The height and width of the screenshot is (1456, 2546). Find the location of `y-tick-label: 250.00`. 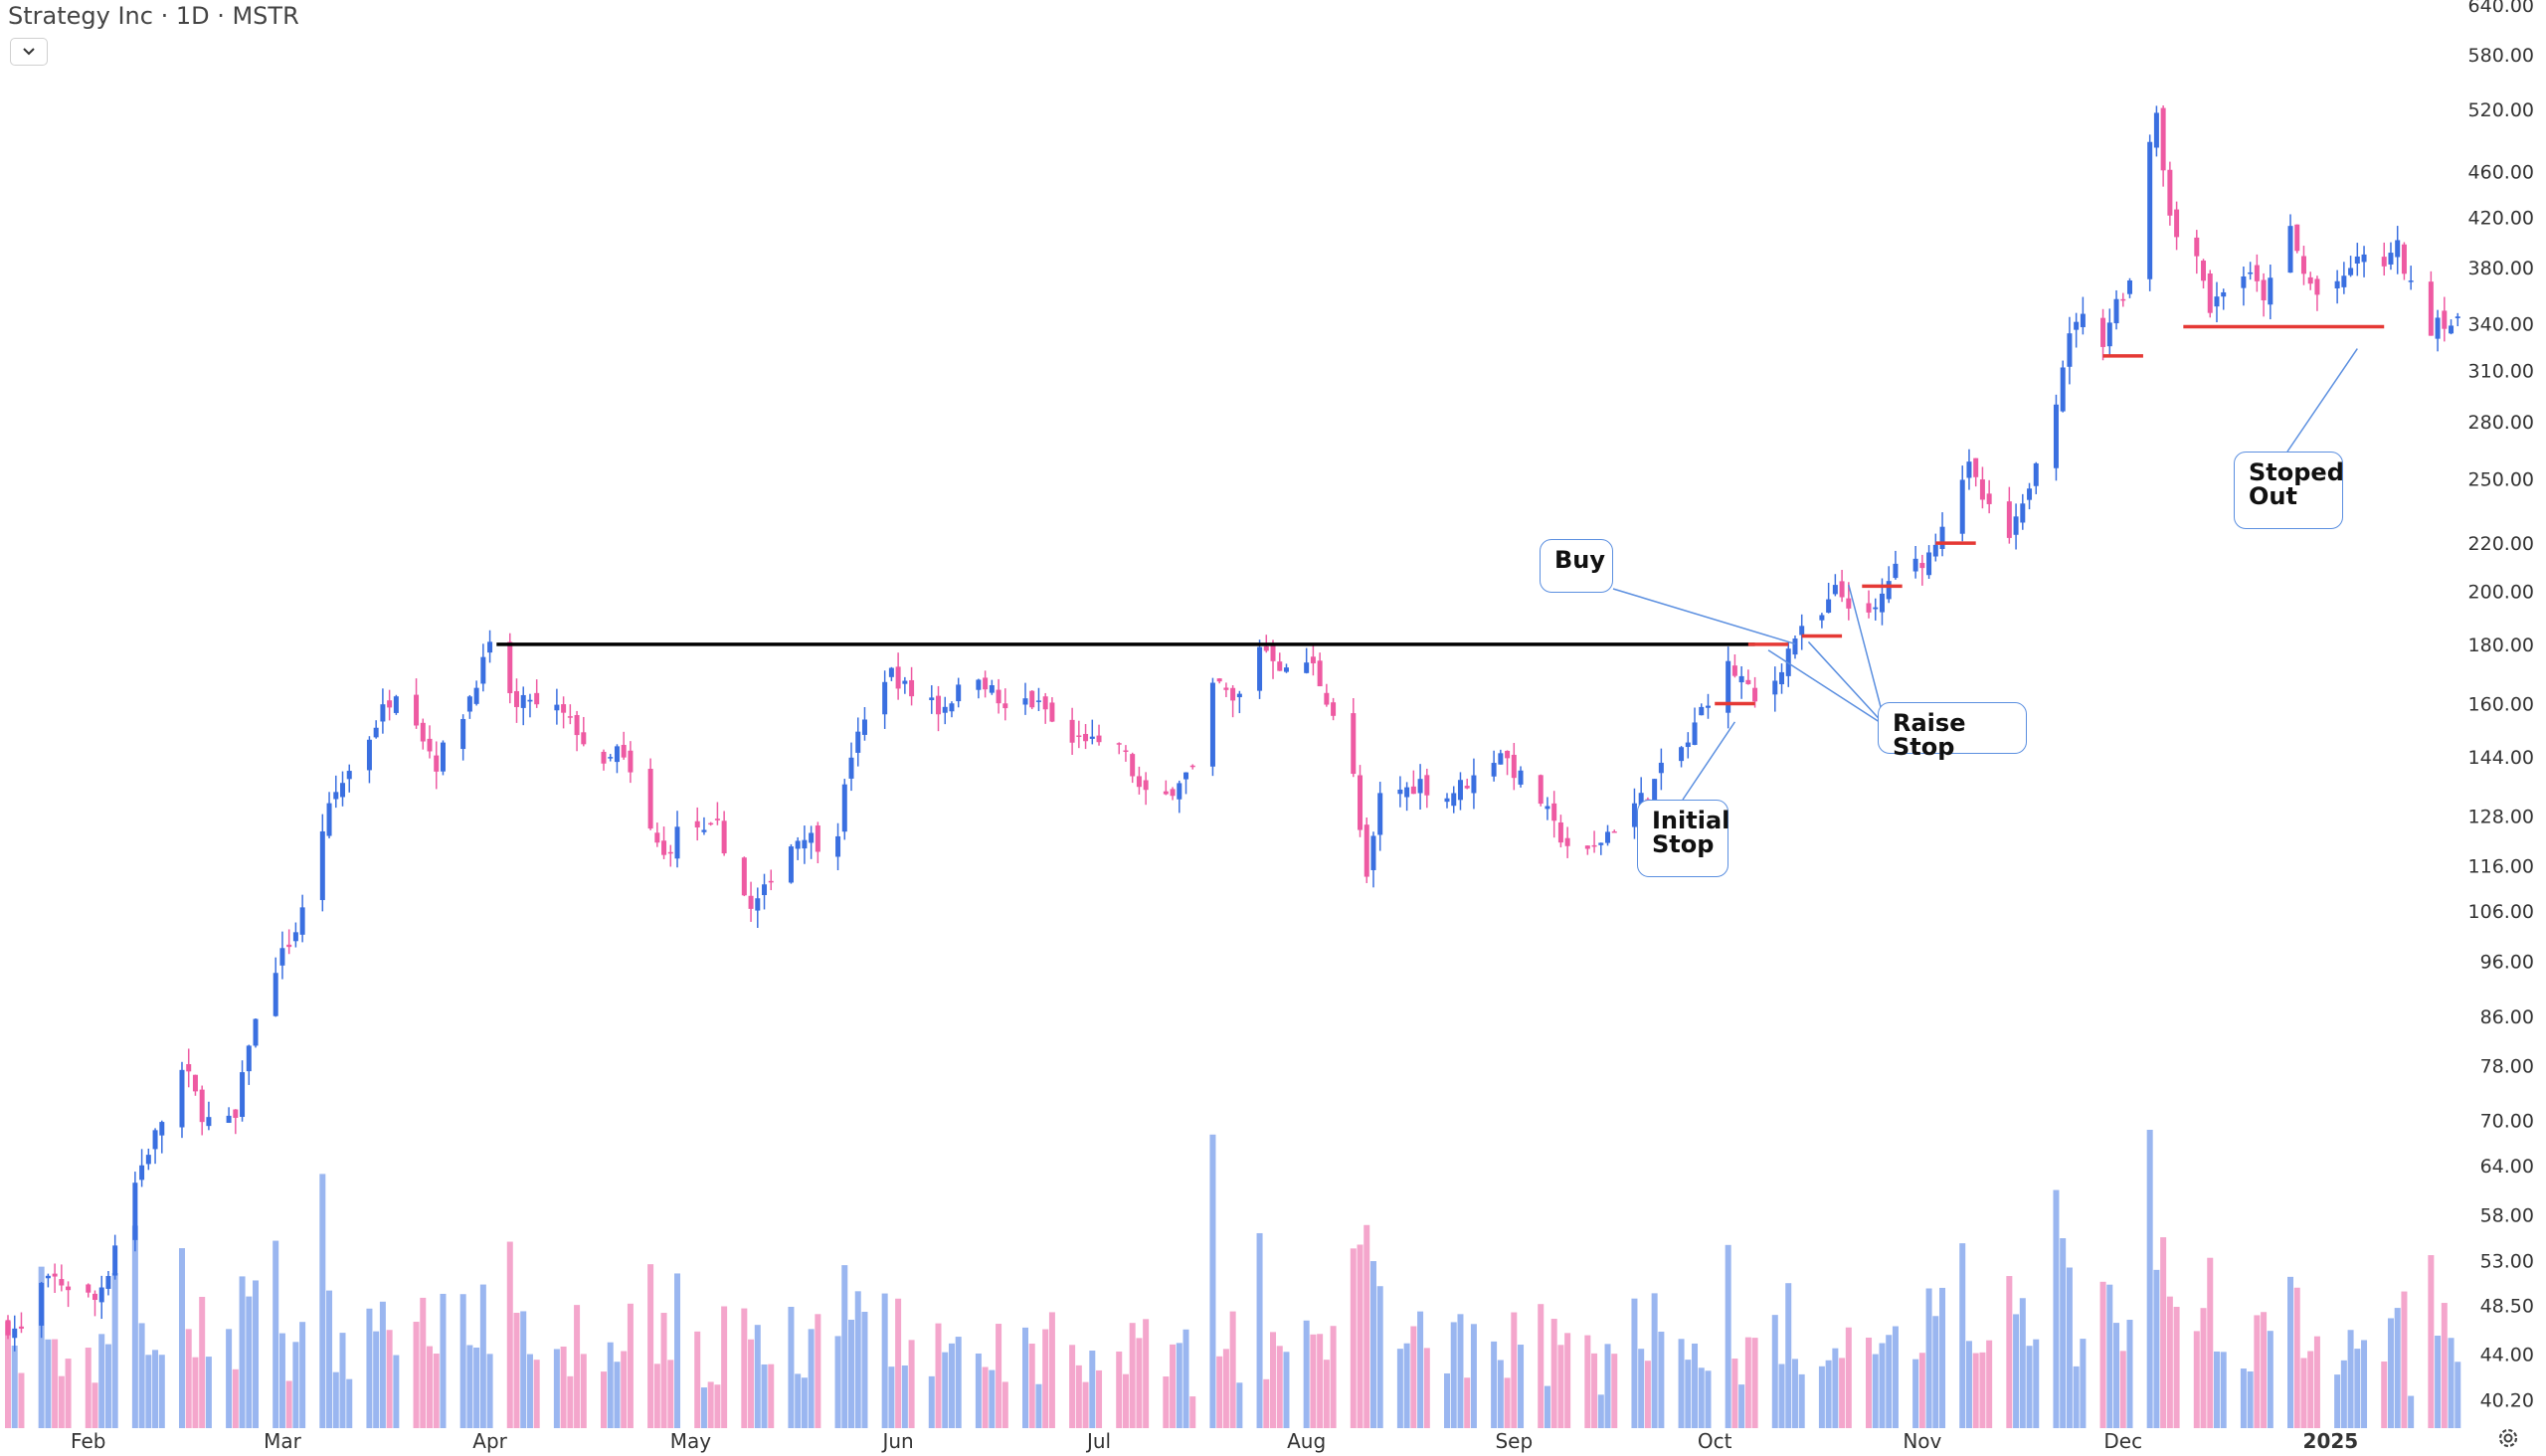

y-tick-label: 250.00 is located at coordinates (2501, 479).